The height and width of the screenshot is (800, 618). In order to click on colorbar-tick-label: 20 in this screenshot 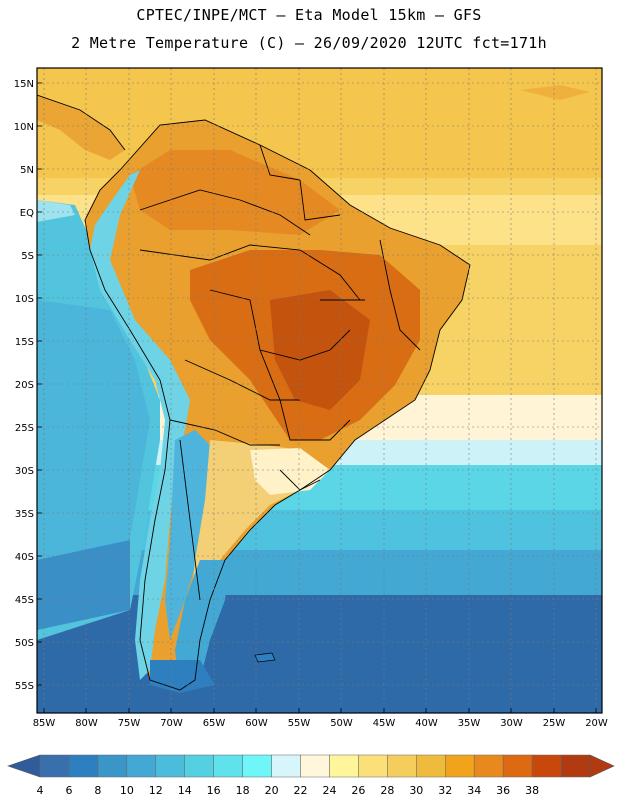, I will do `click(272, 790)`.